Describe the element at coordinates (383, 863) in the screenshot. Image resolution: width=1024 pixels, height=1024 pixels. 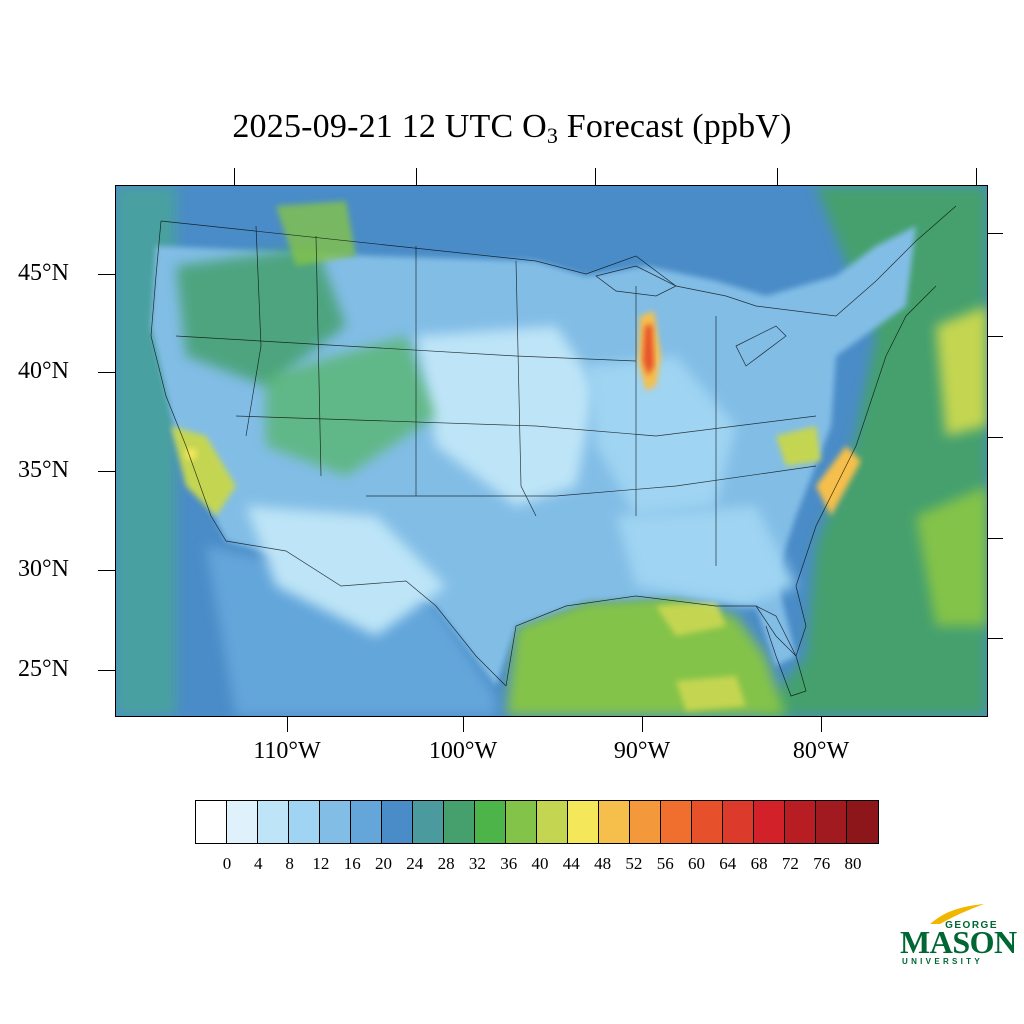
I see `colorbar-label: 20` at that location.